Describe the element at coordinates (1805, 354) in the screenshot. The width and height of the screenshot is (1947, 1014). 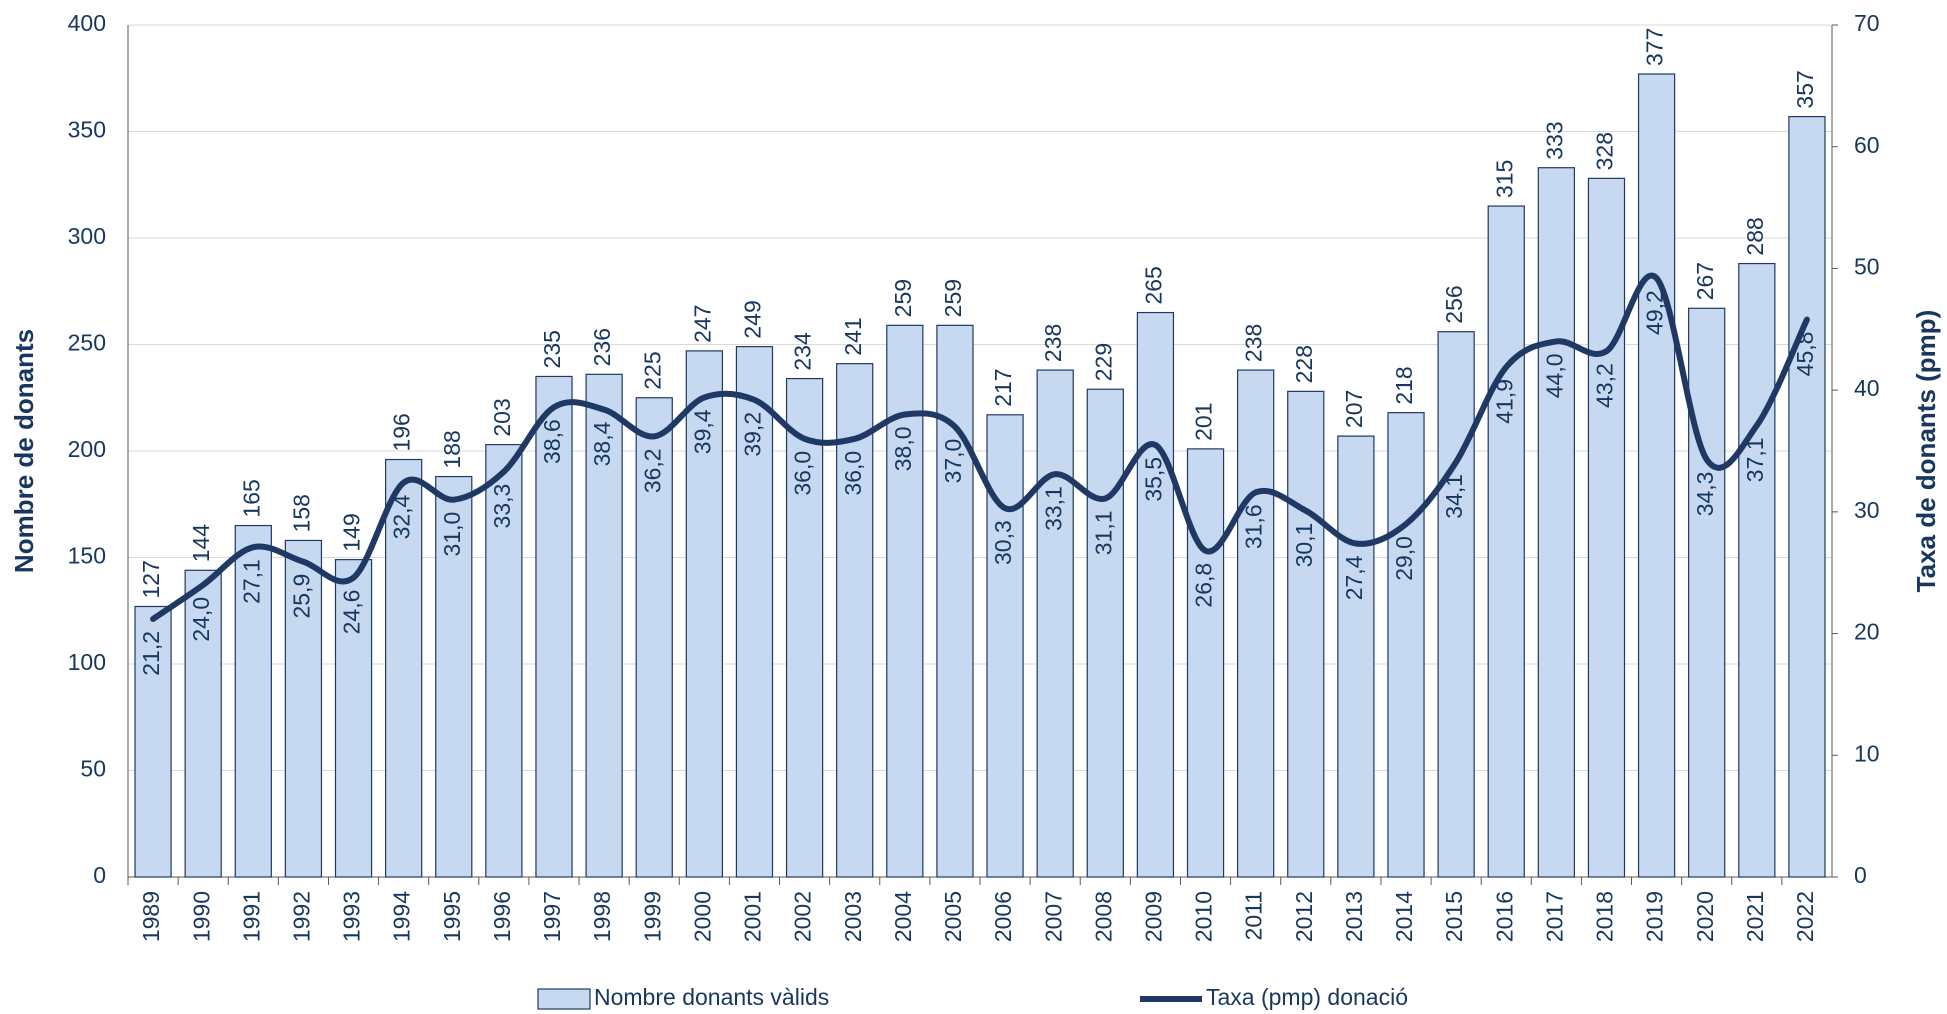
I see `line-value-label: 45,8` at that location.